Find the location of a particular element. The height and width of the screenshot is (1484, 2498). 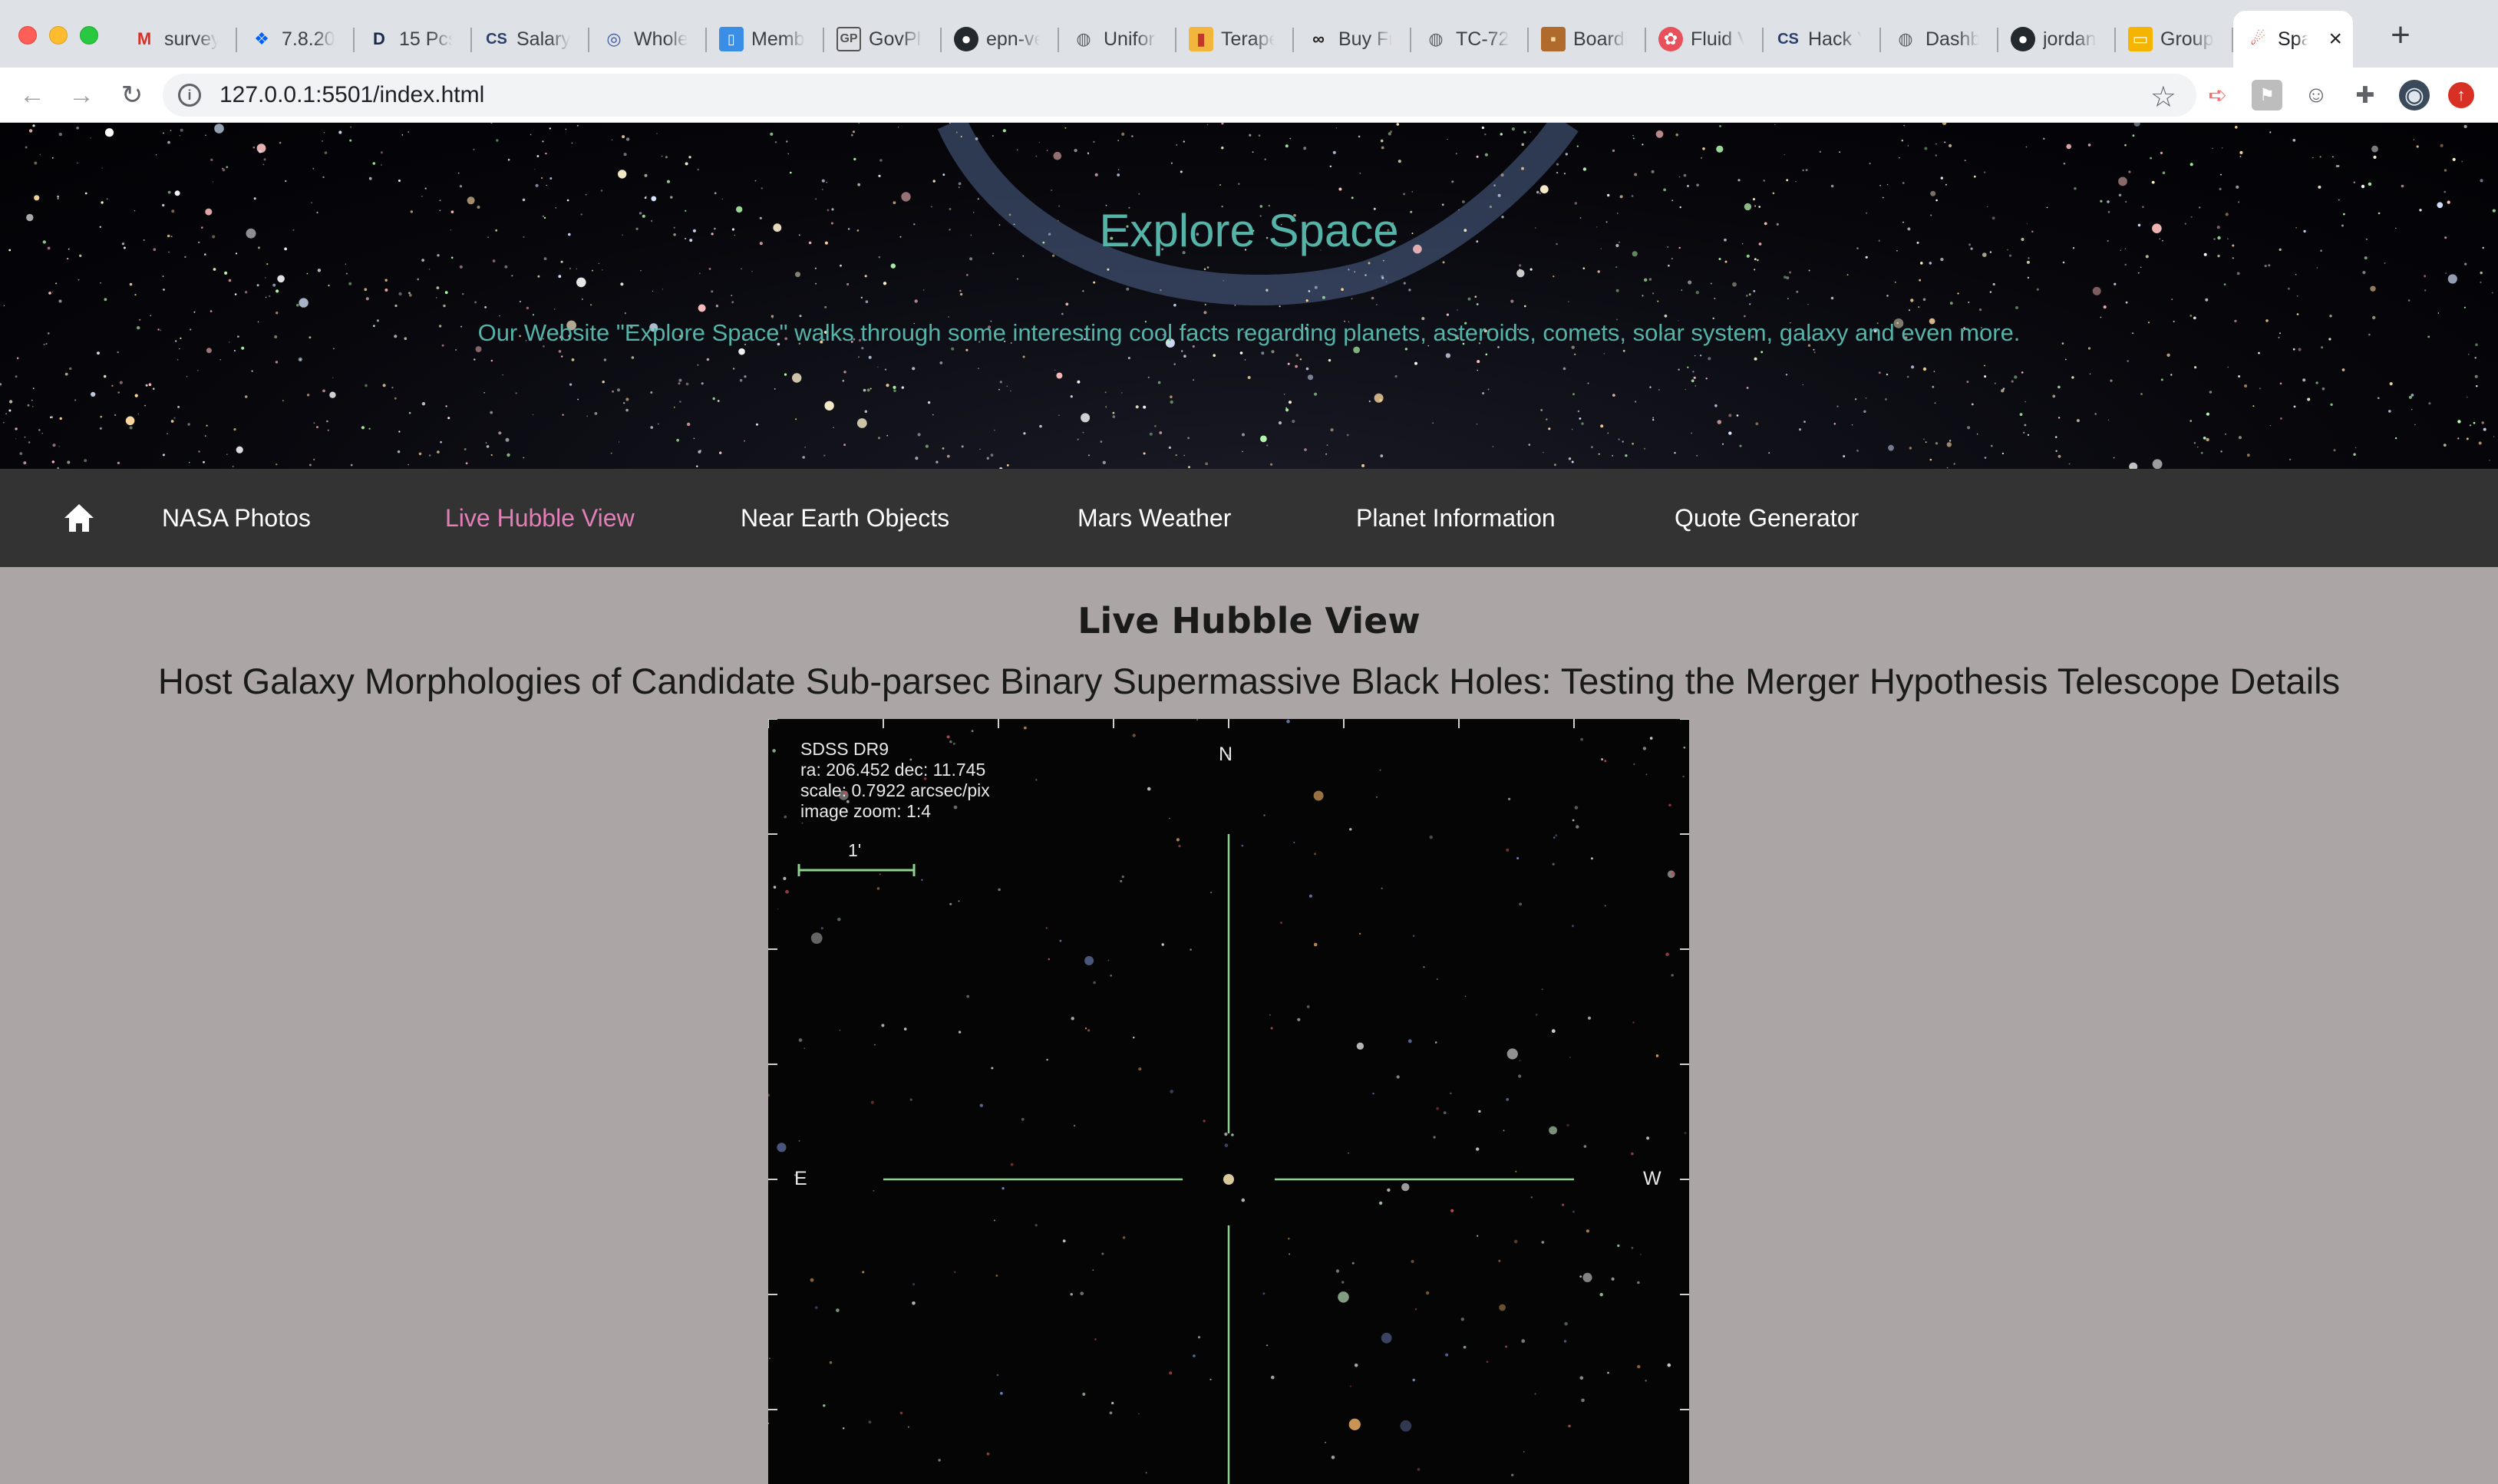

window-maximize-button is located at coordinates (89, 35).